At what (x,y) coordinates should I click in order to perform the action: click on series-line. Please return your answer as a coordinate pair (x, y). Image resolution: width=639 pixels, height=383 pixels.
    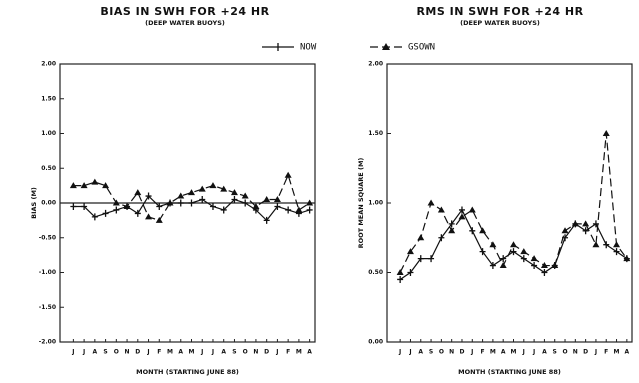
    Looking at the image, I should click on (191, 197).